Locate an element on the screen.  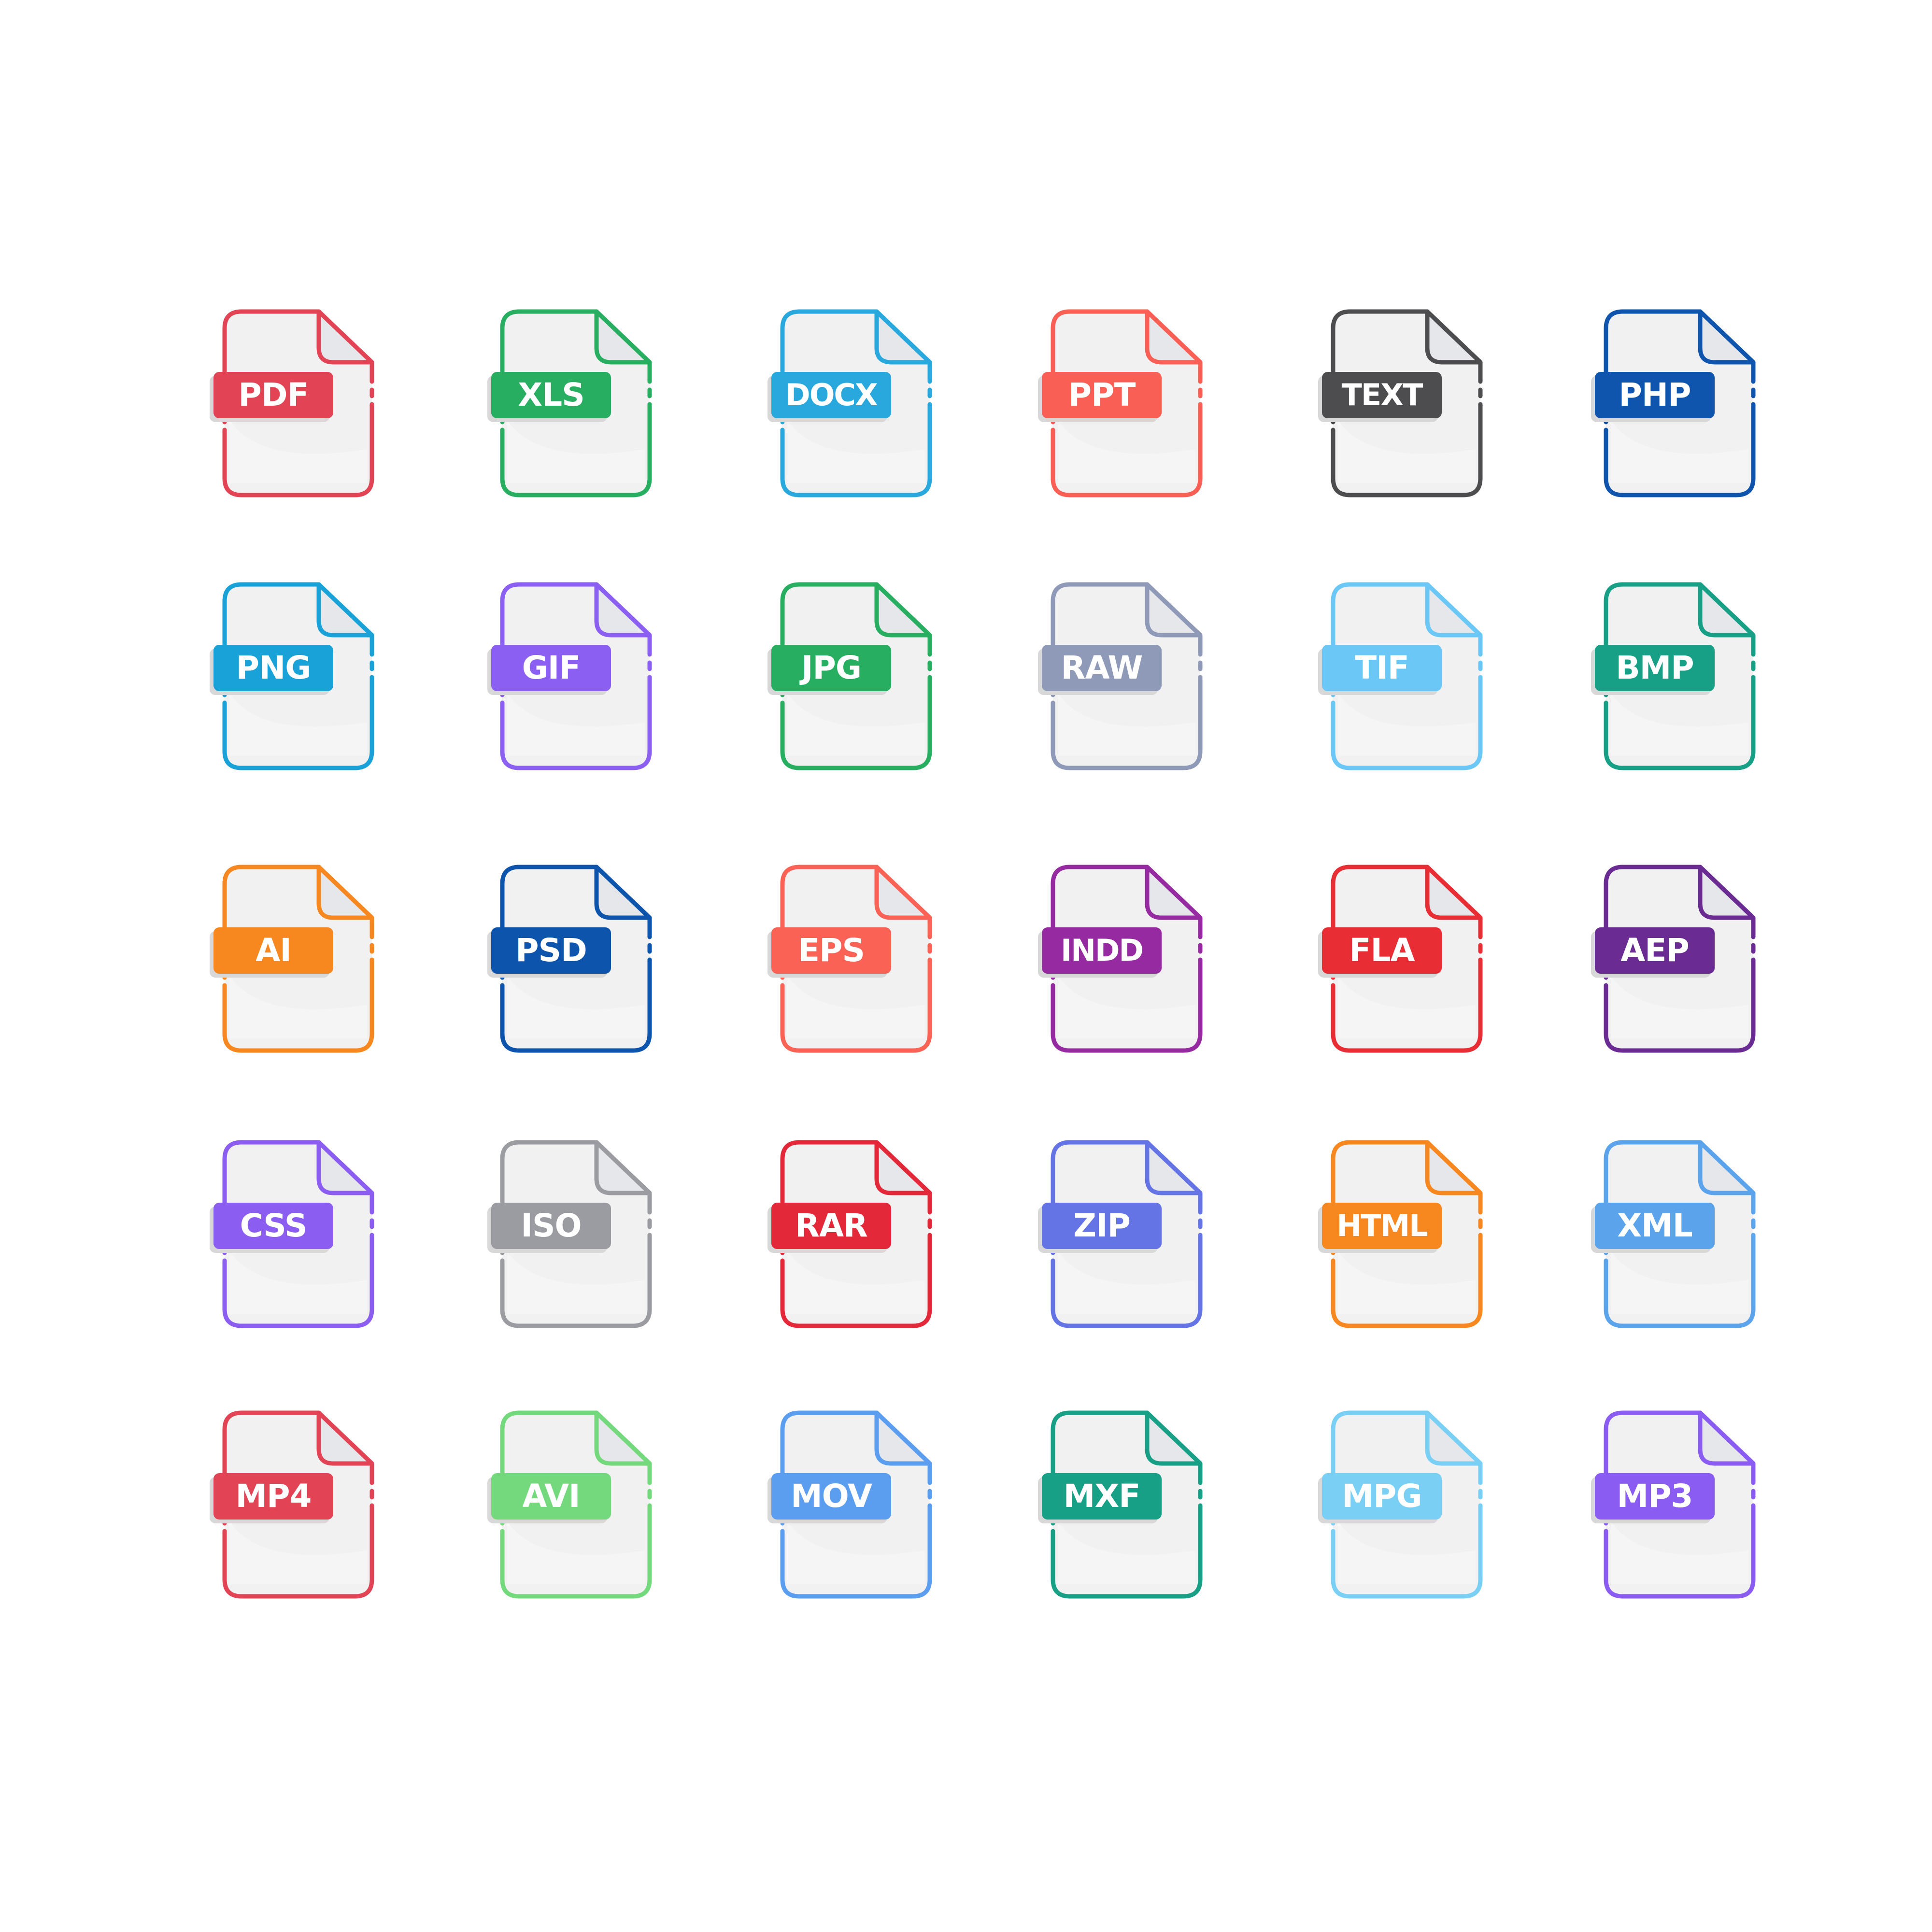
file-type-label: HTML is located at coordinates (1382, 1226).